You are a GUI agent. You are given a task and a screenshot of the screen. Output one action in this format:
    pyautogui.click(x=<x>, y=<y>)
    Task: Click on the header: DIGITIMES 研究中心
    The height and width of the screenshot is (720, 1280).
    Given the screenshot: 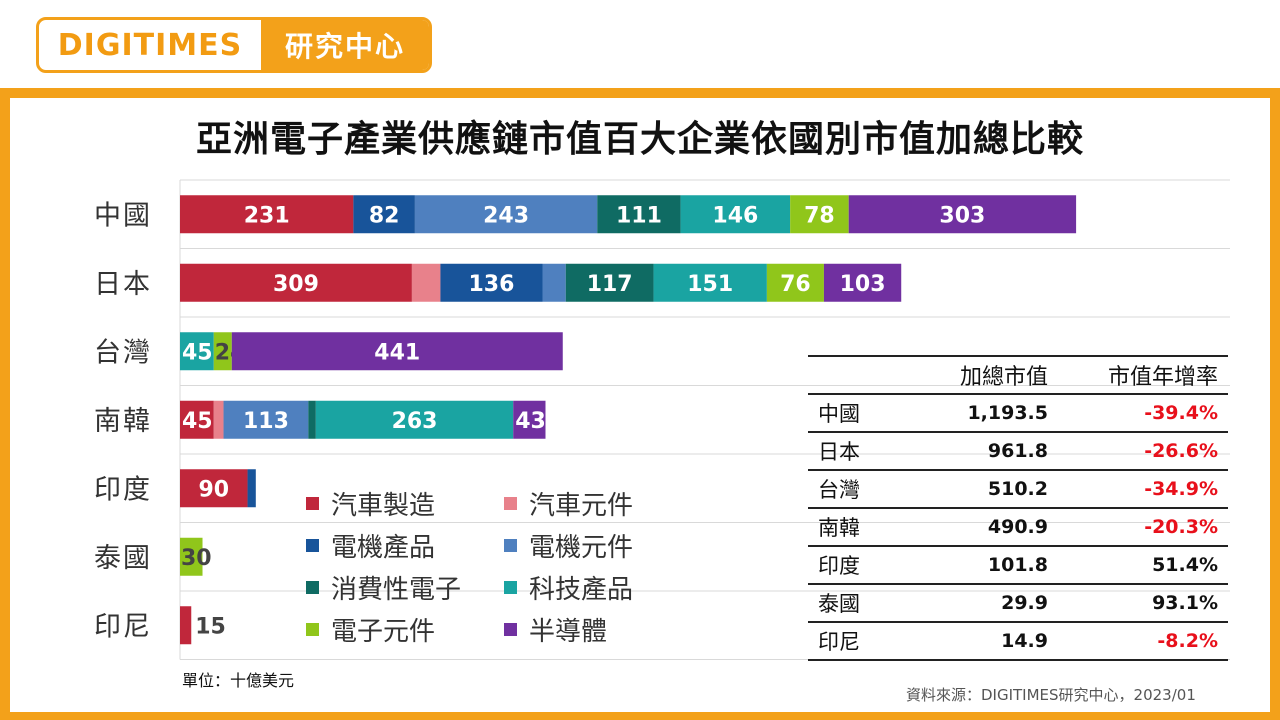 What is the action you would take?
    pyautogui.click(x=640, y=44)
    